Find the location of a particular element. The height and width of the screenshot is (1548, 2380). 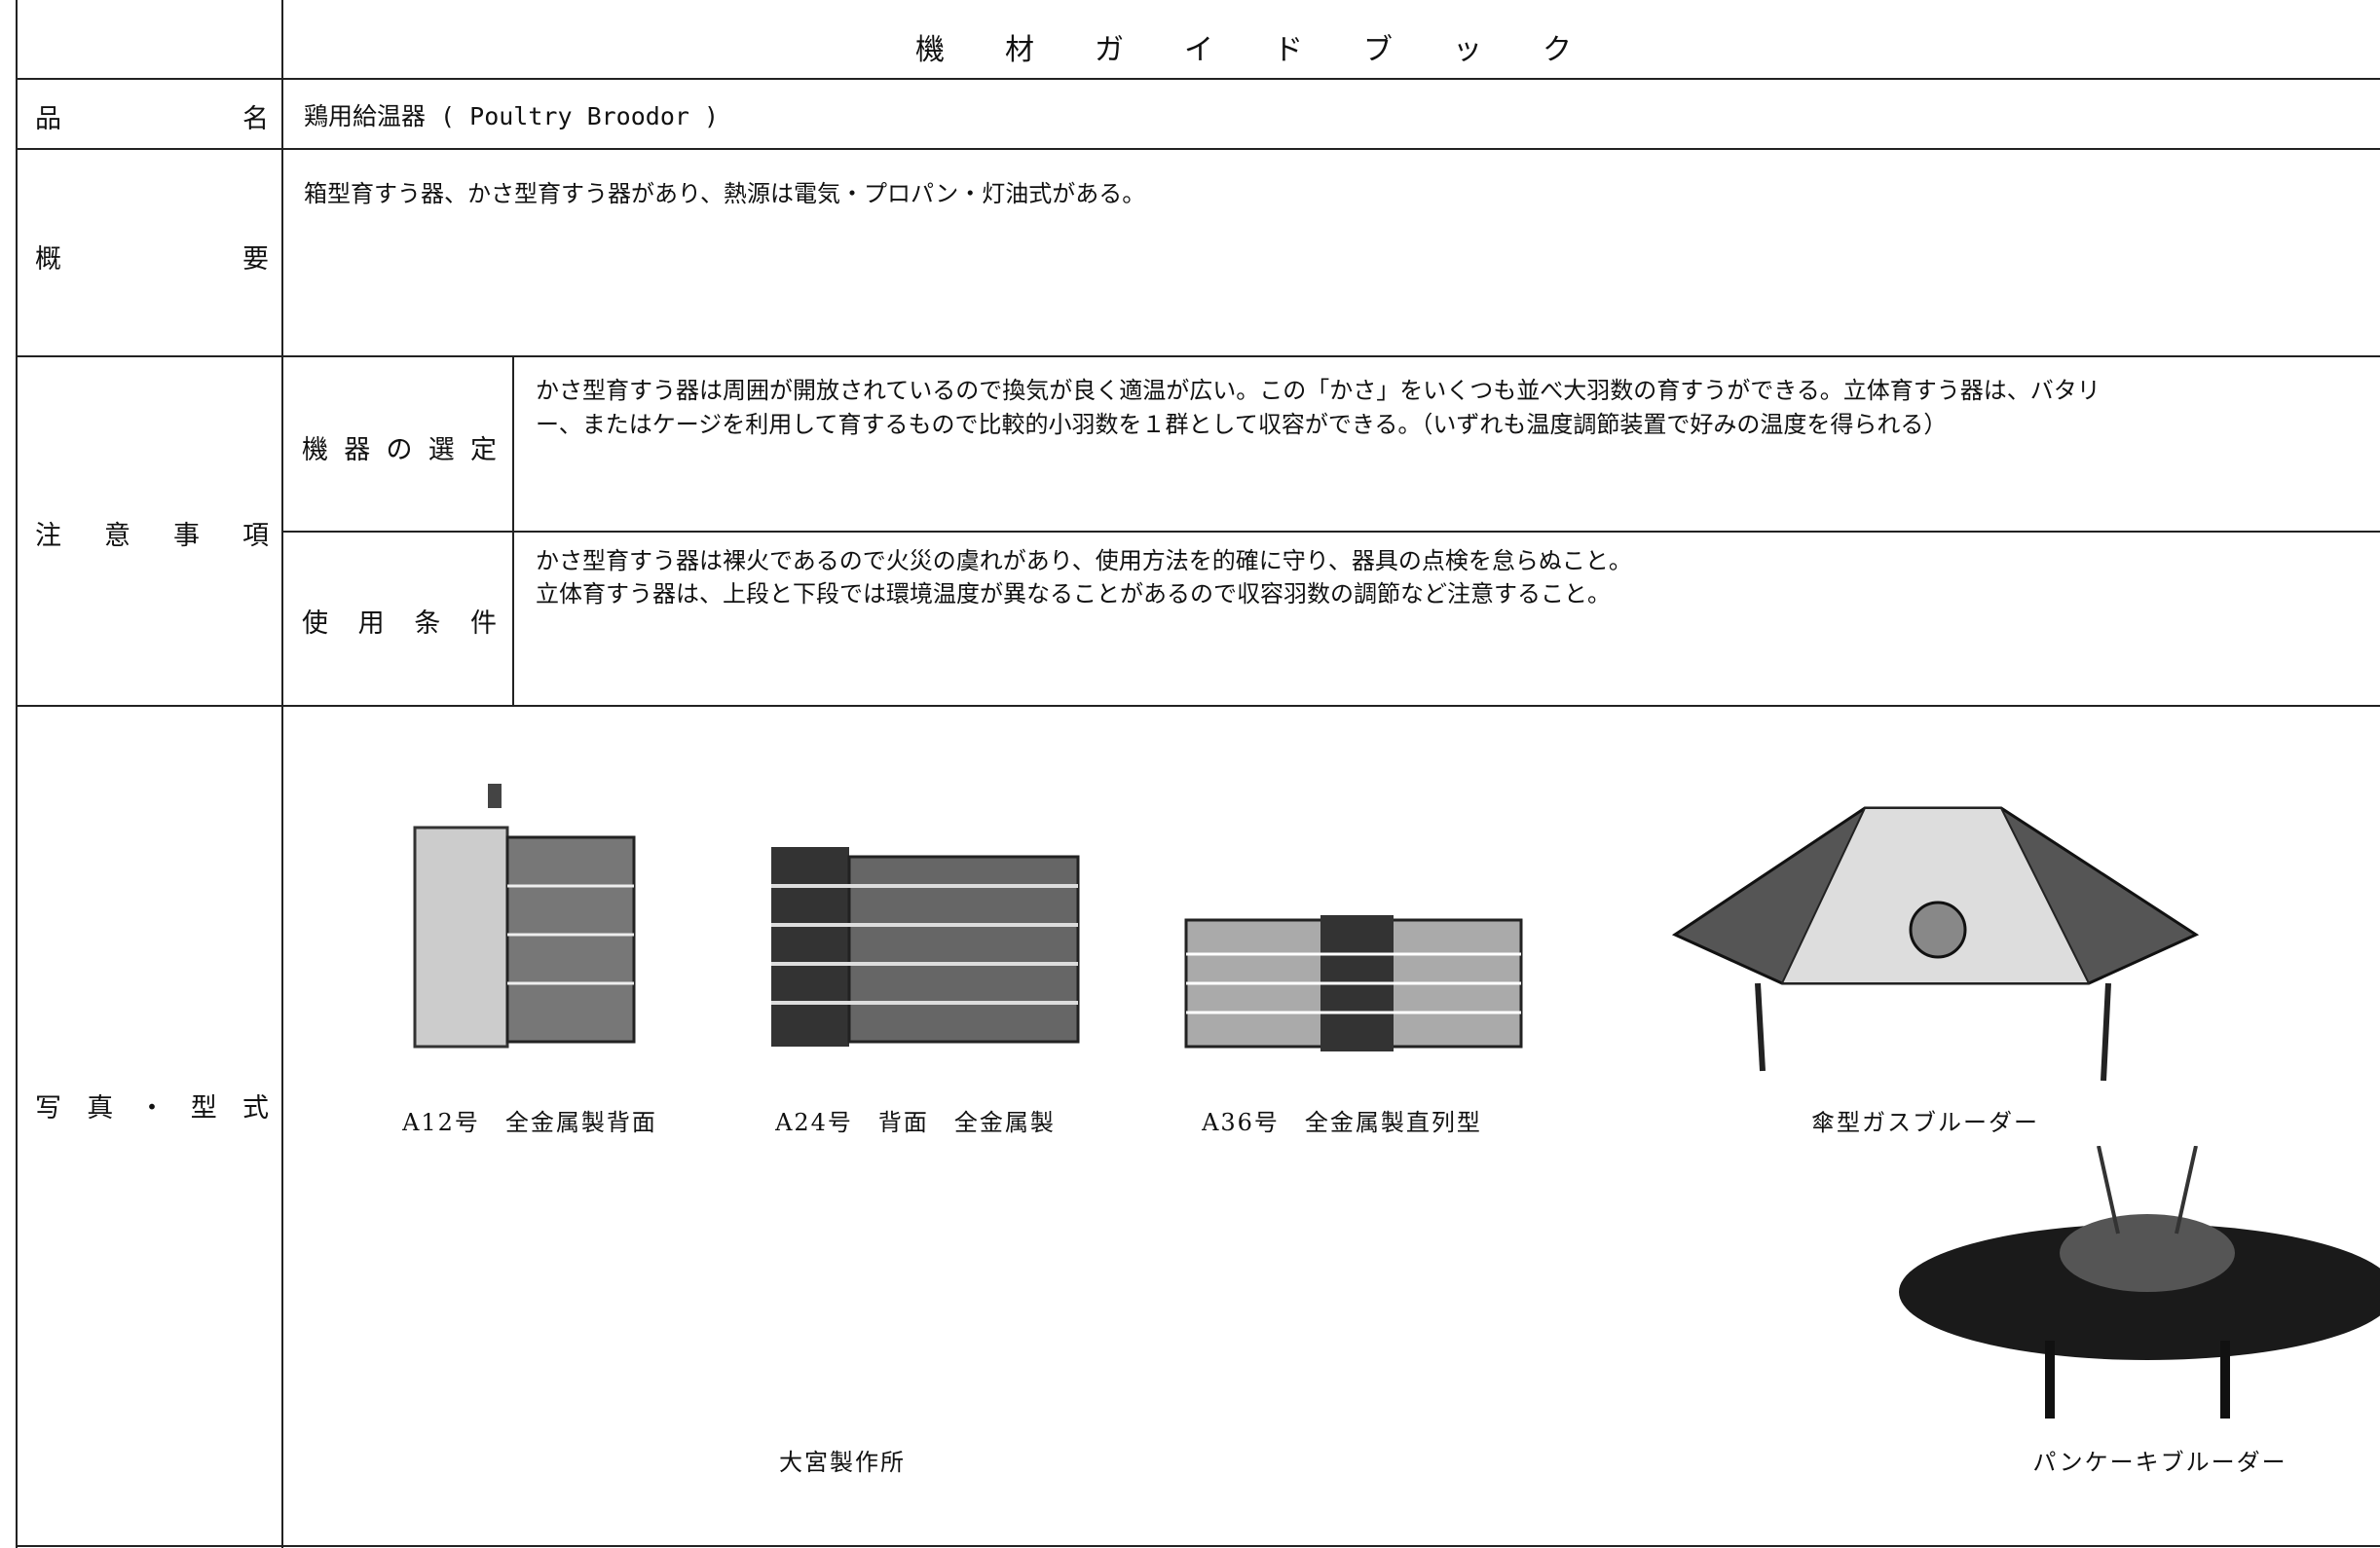

label: 概要 is located at coordinates (152, 259).